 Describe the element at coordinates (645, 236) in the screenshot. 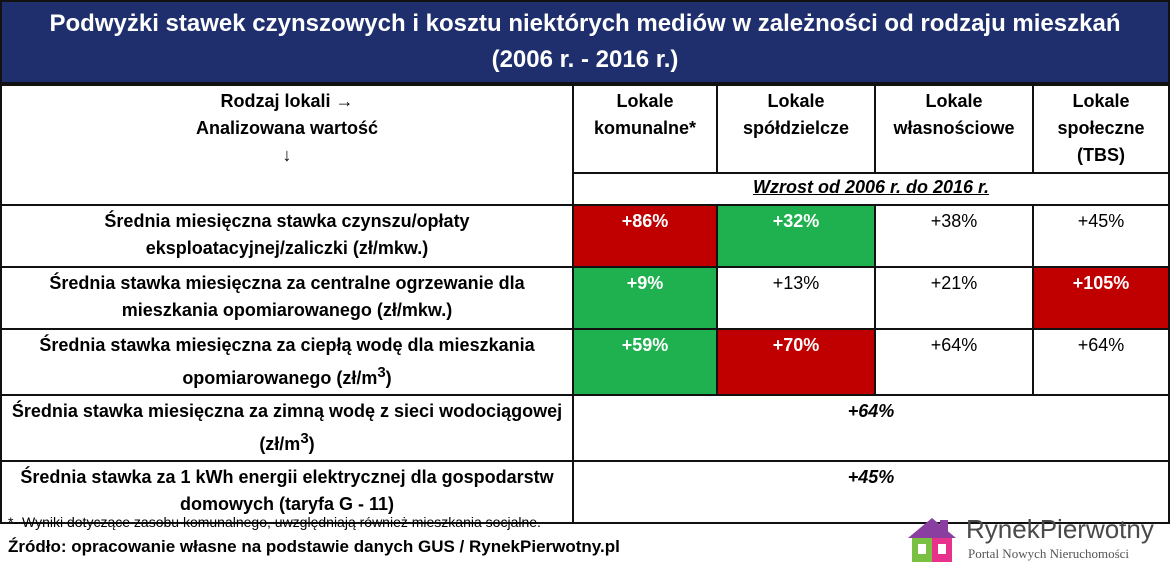

I see `cell-value: +86%` at that location.